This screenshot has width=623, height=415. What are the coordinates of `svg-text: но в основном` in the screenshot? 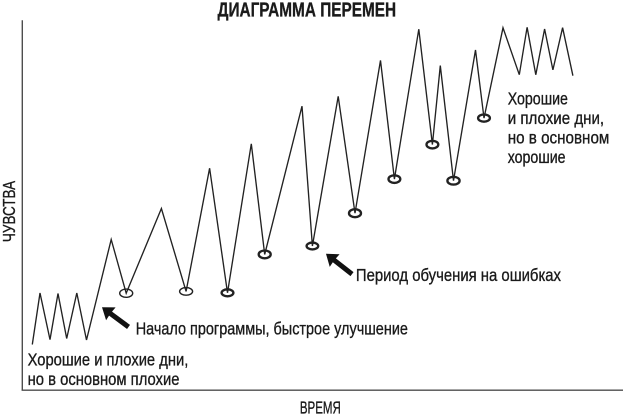 It's located at (559, 137).